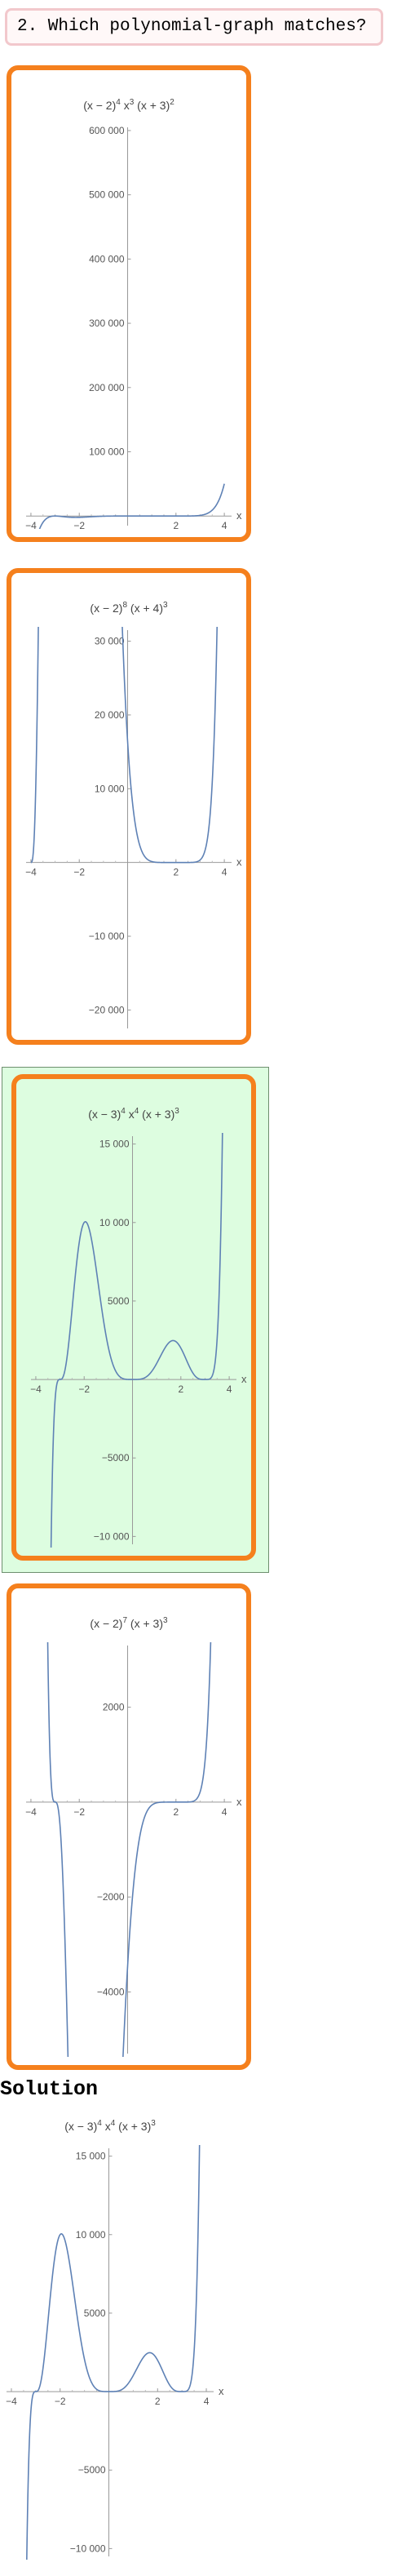 The height and width of the screenshot is (2576, 393). I want to click on y-tick-label: 30 000, so click(110, 641).